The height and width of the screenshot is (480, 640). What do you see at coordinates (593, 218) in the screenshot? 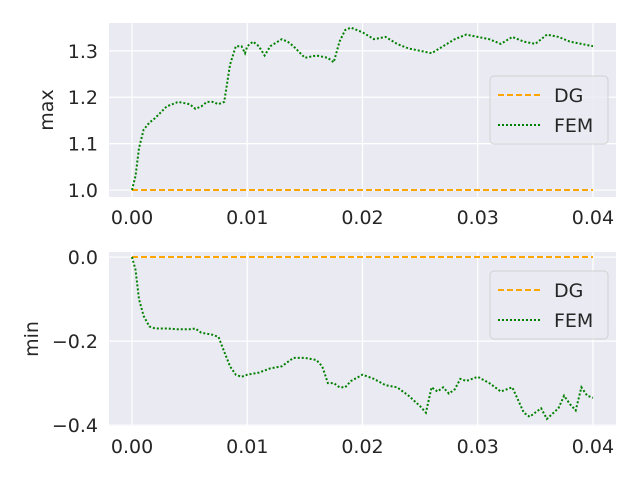
I see `max-x-tick-label: 0.04` at bounding box center [593, 218].